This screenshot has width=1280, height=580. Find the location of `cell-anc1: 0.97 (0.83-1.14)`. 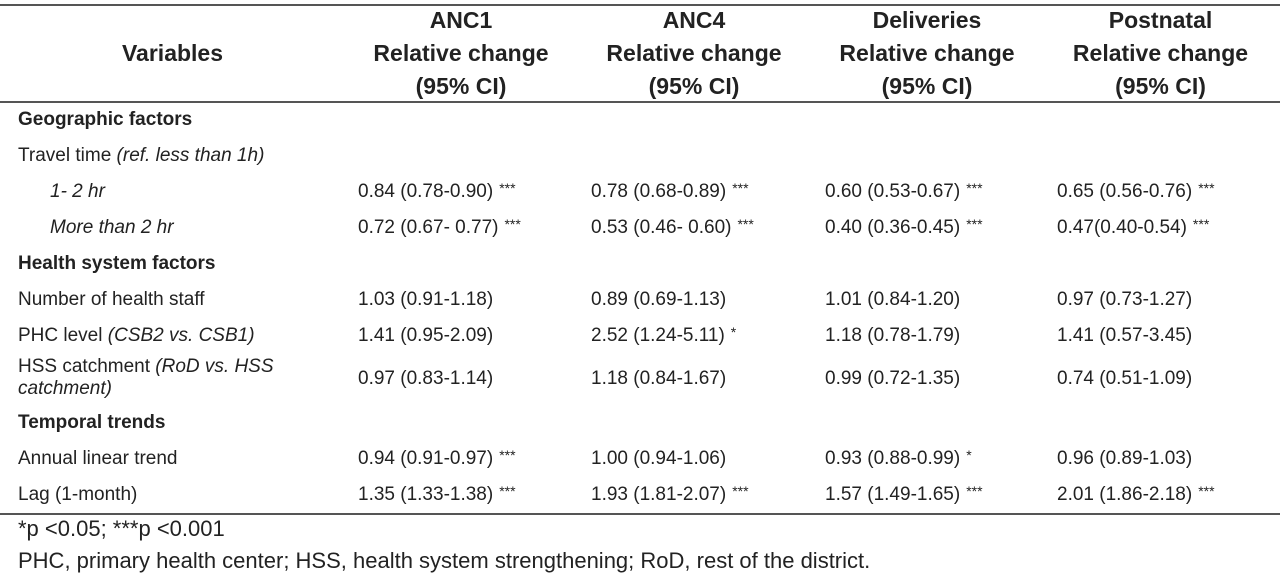

cell-anc1: 0.97 (0.83-1.14) is located at coordinates (426, 378).